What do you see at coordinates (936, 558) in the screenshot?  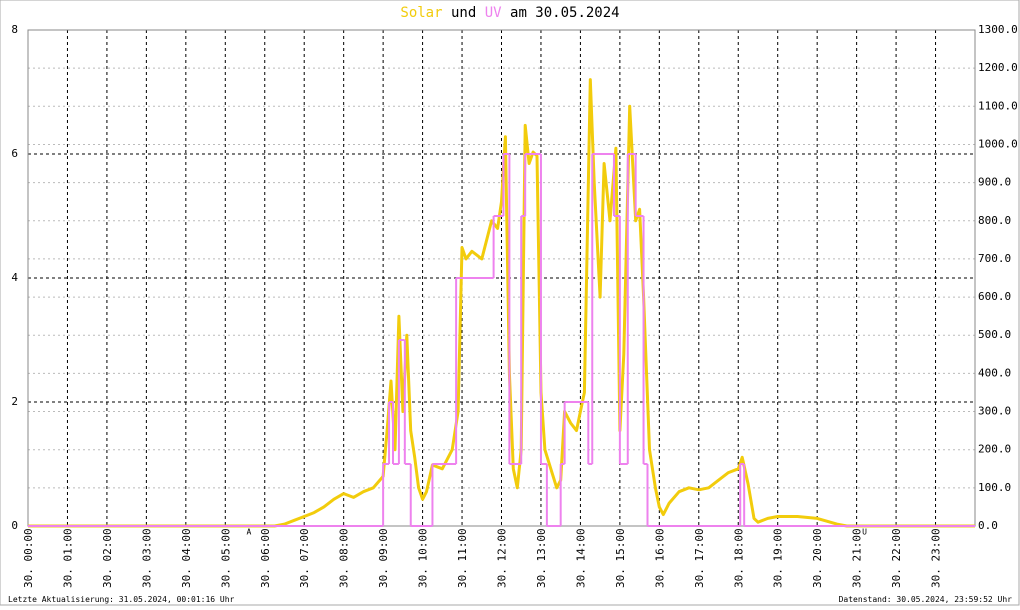 I see `x-tick-label: 30. 23:00` at bounding box center [936, 558].